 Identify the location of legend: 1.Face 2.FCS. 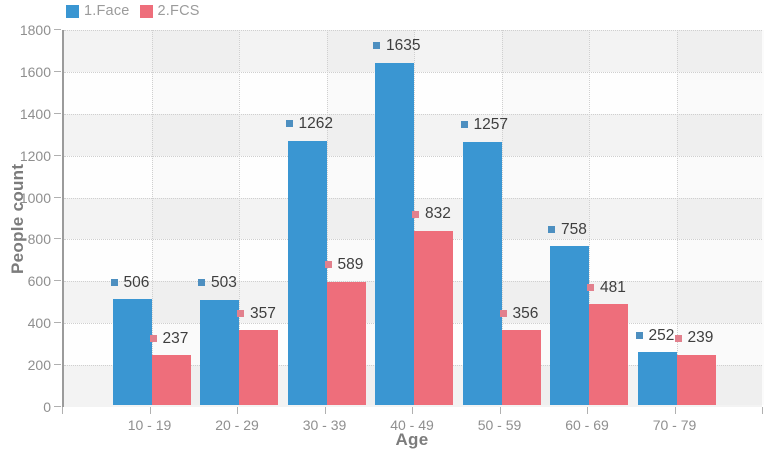
(133, 11).